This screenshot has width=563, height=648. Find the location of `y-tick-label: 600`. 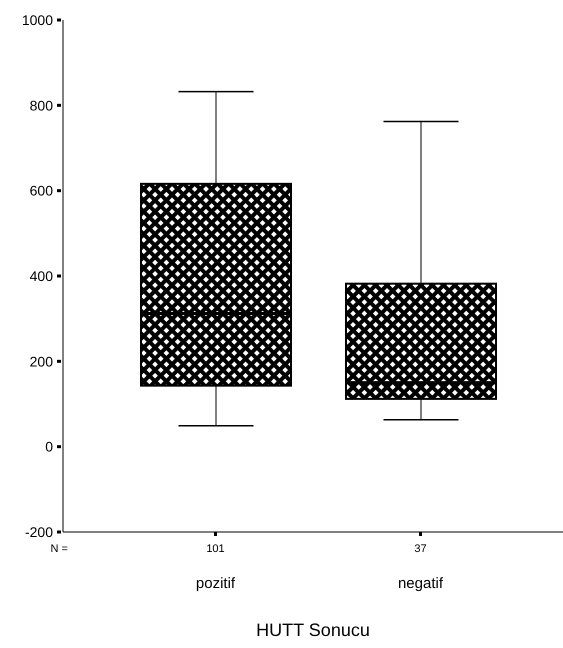

y-tick-label: 600 is located at coordinates (42, 190).